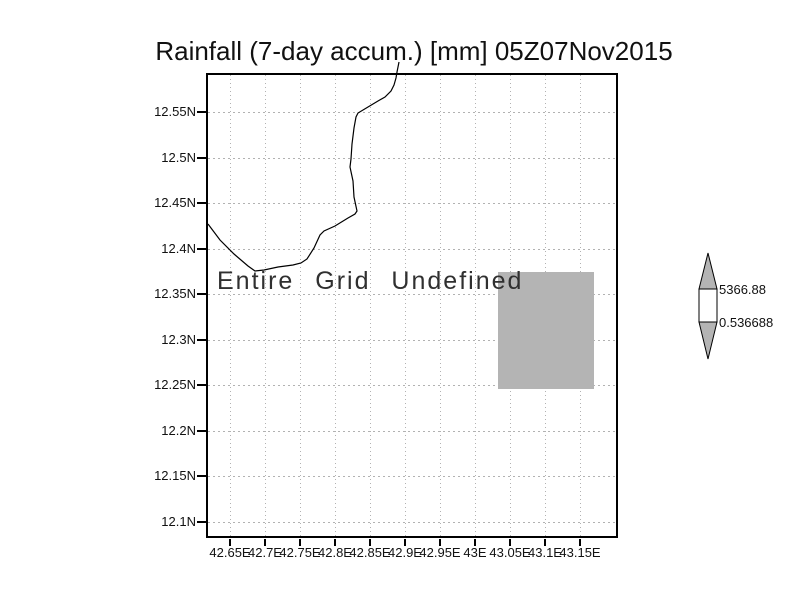 The image size is (792, 612). What do you see at coordinates (178, 430) in the screenshot?
I see `y-tick-label: 12.2N` at bounding box center [178, 430].